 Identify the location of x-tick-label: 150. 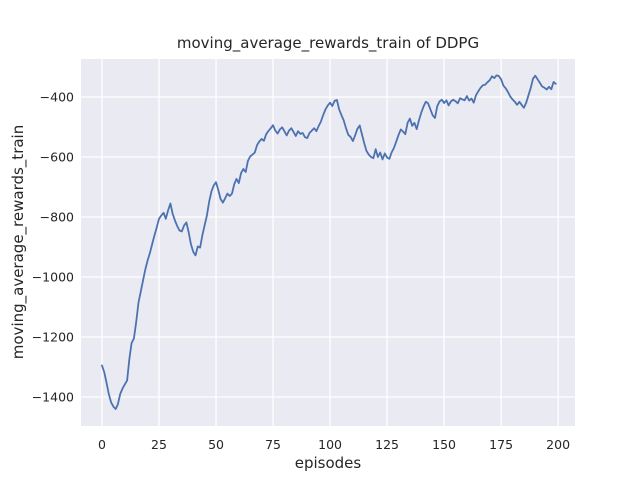
(444, 444).